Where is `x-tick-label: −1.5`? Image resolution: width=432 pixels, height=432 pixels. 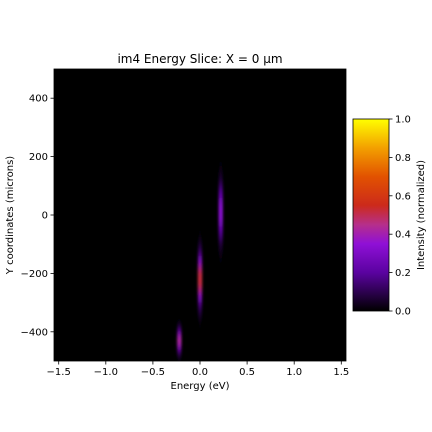
x-tick-label: −1.5 is located at coordinates (59, 372).